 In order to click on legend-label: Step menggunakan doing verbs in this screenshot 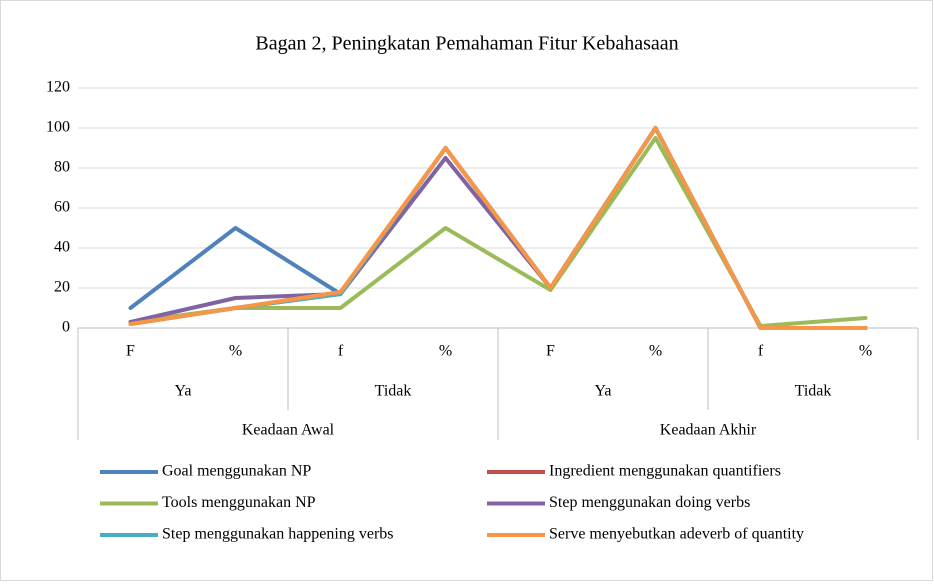, I will do `click(649, 502)`.